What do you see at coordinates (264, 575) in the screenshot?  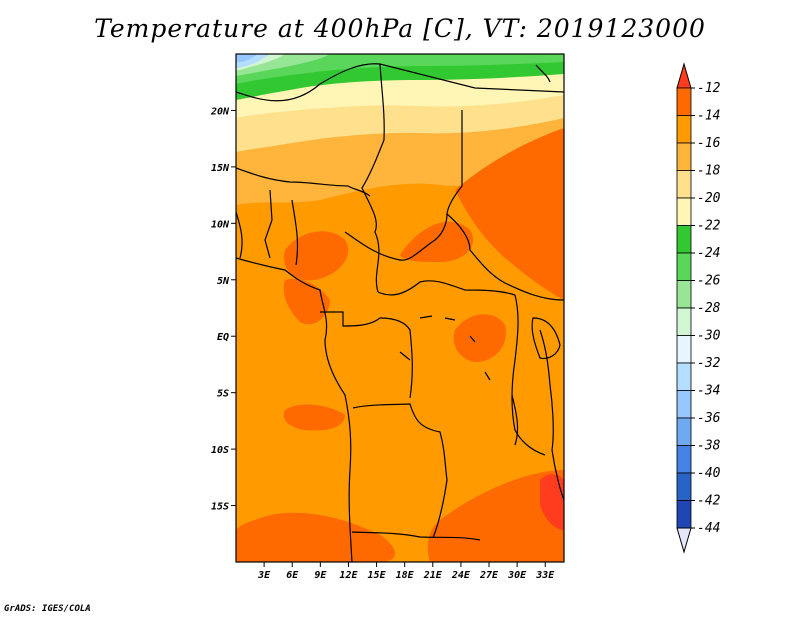 I see `x-tick-label: 3E` at bounding box center [264, 575].